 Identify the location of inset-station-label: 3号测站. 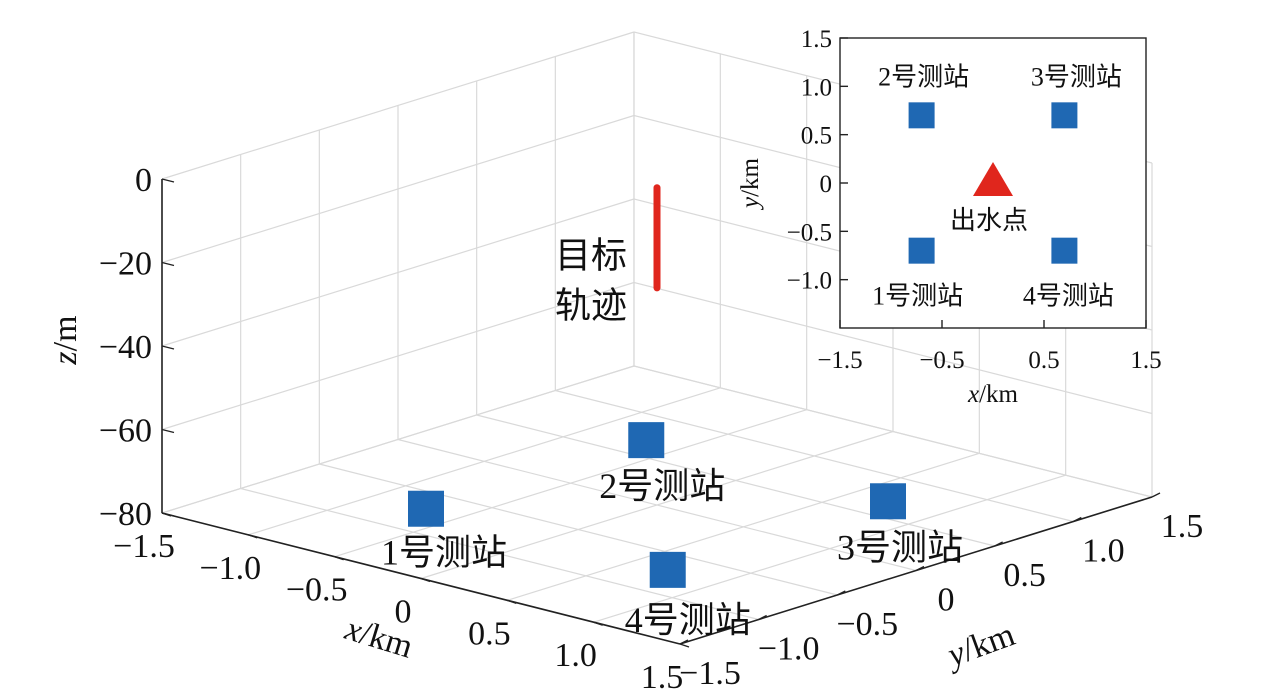
(1076, 76).